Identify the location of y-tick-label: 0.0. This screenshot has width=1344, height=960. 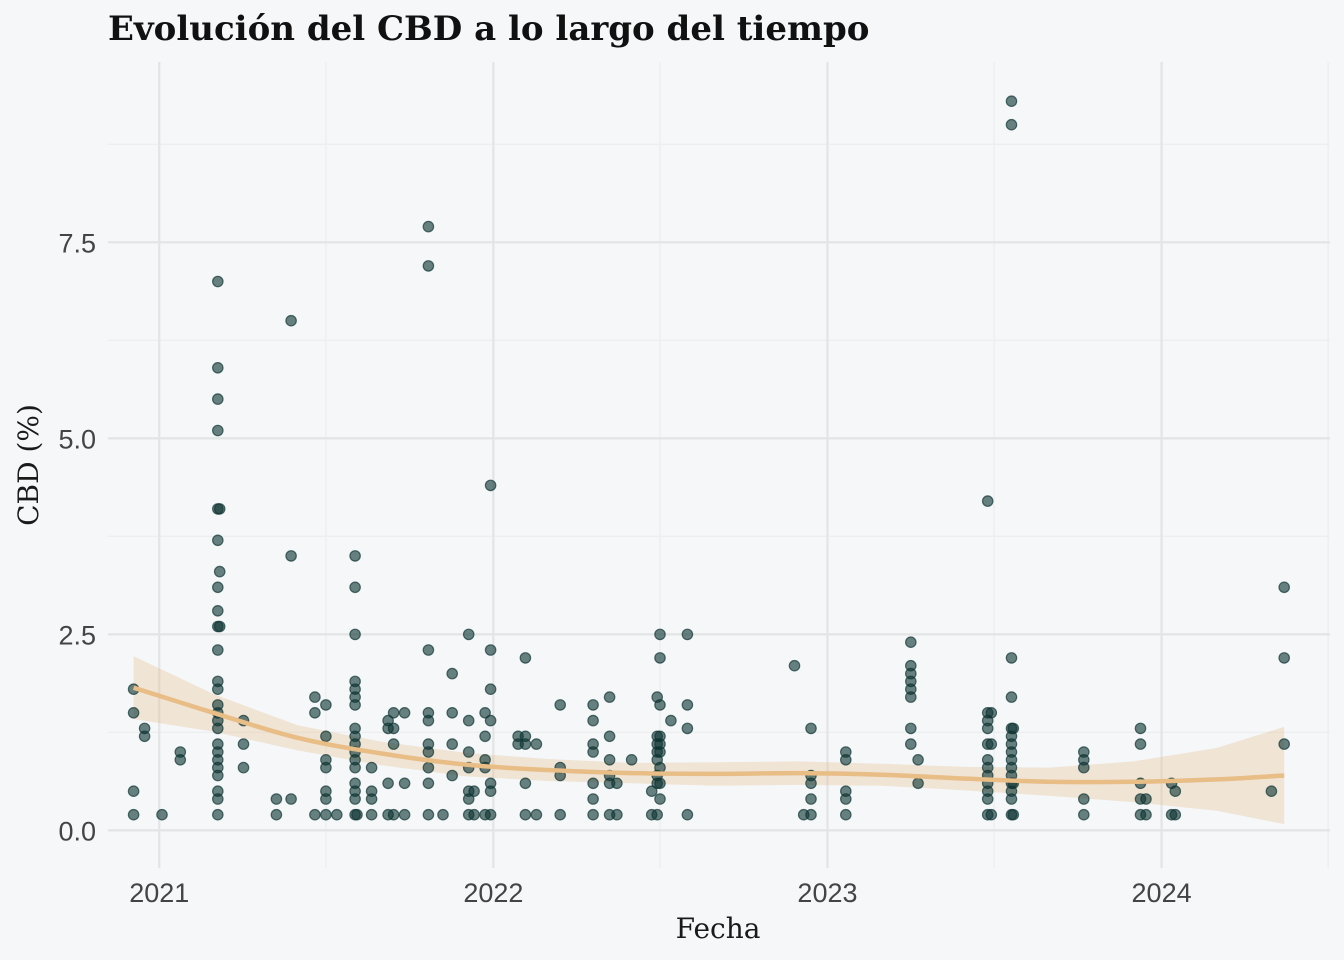
(77, 831).